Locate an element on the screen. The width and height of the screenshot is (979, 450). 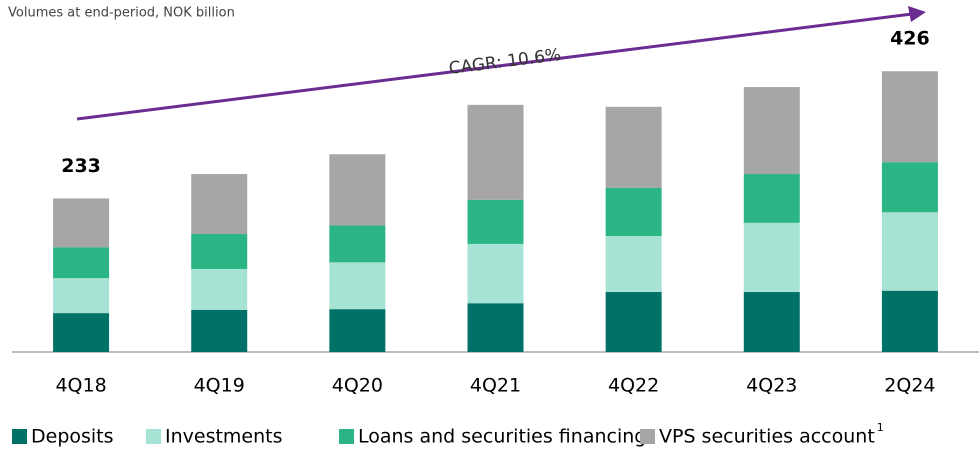
total-label: 426 is located at coordinates (910, 39).